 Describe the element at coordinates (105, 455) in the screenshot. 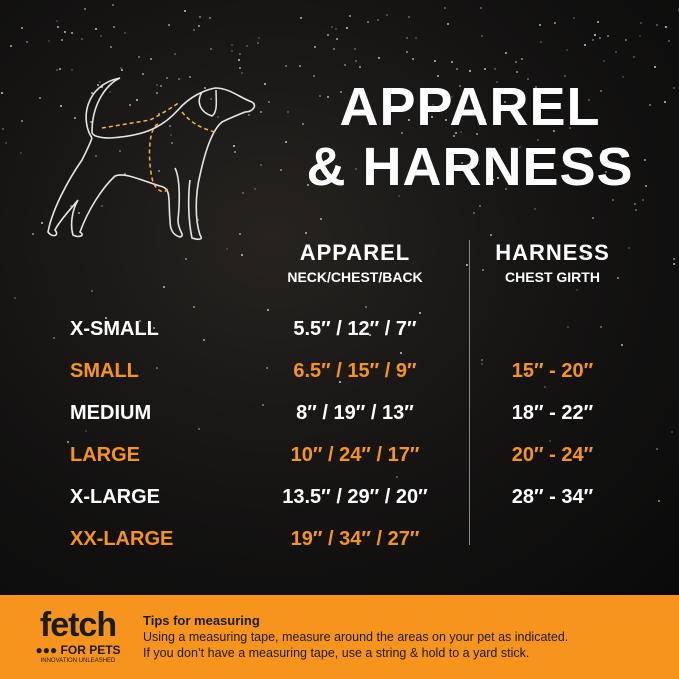

I see `size-label: LARGE` at that location.